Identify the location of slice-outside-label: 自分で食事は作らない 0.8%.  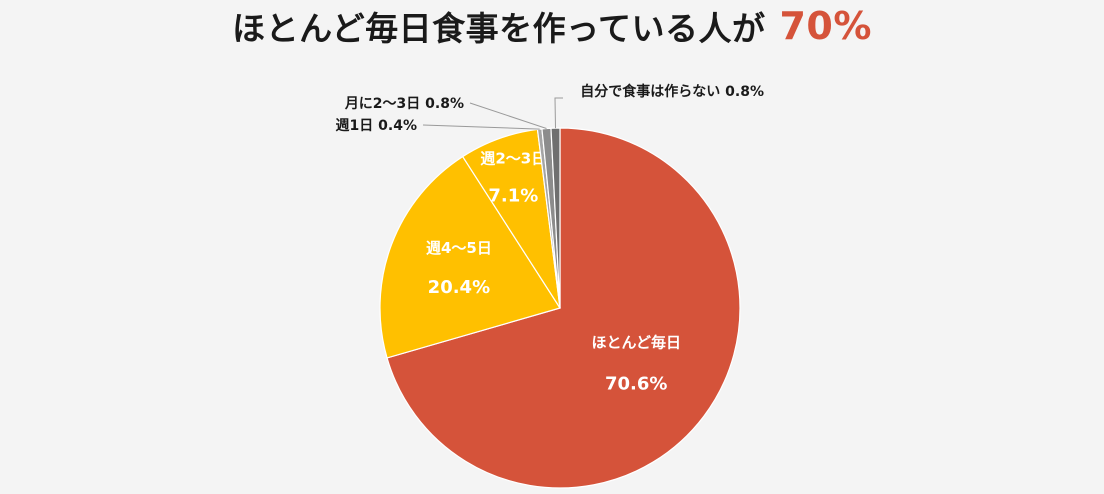
(672, 91).